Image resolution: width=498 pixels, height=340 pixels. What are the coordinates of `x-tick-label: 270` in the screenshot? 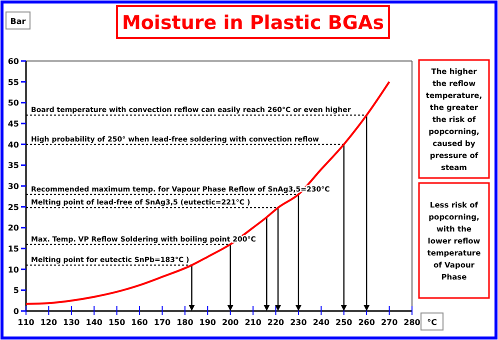 It's located at (389, 322).